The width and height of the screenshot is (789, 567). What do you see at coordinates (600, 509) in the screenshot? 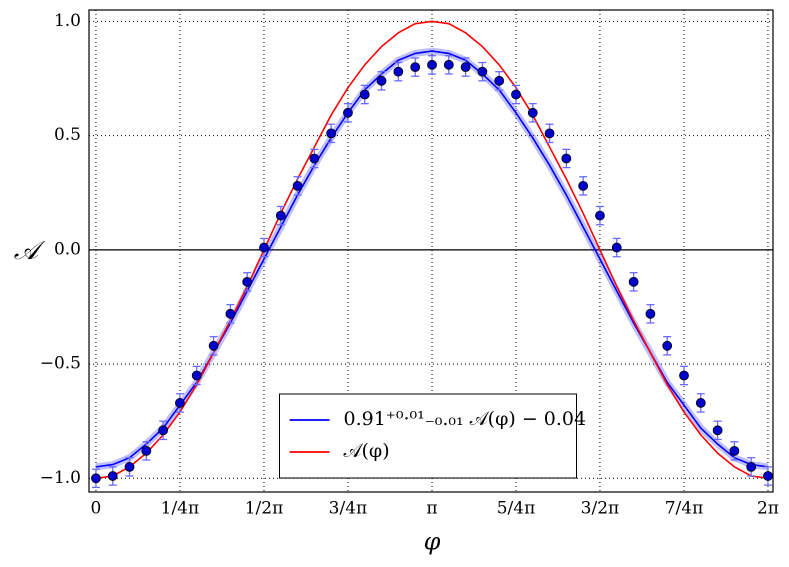
I see `x-tick-label: 3/2π` at bounding box center [600, 509].